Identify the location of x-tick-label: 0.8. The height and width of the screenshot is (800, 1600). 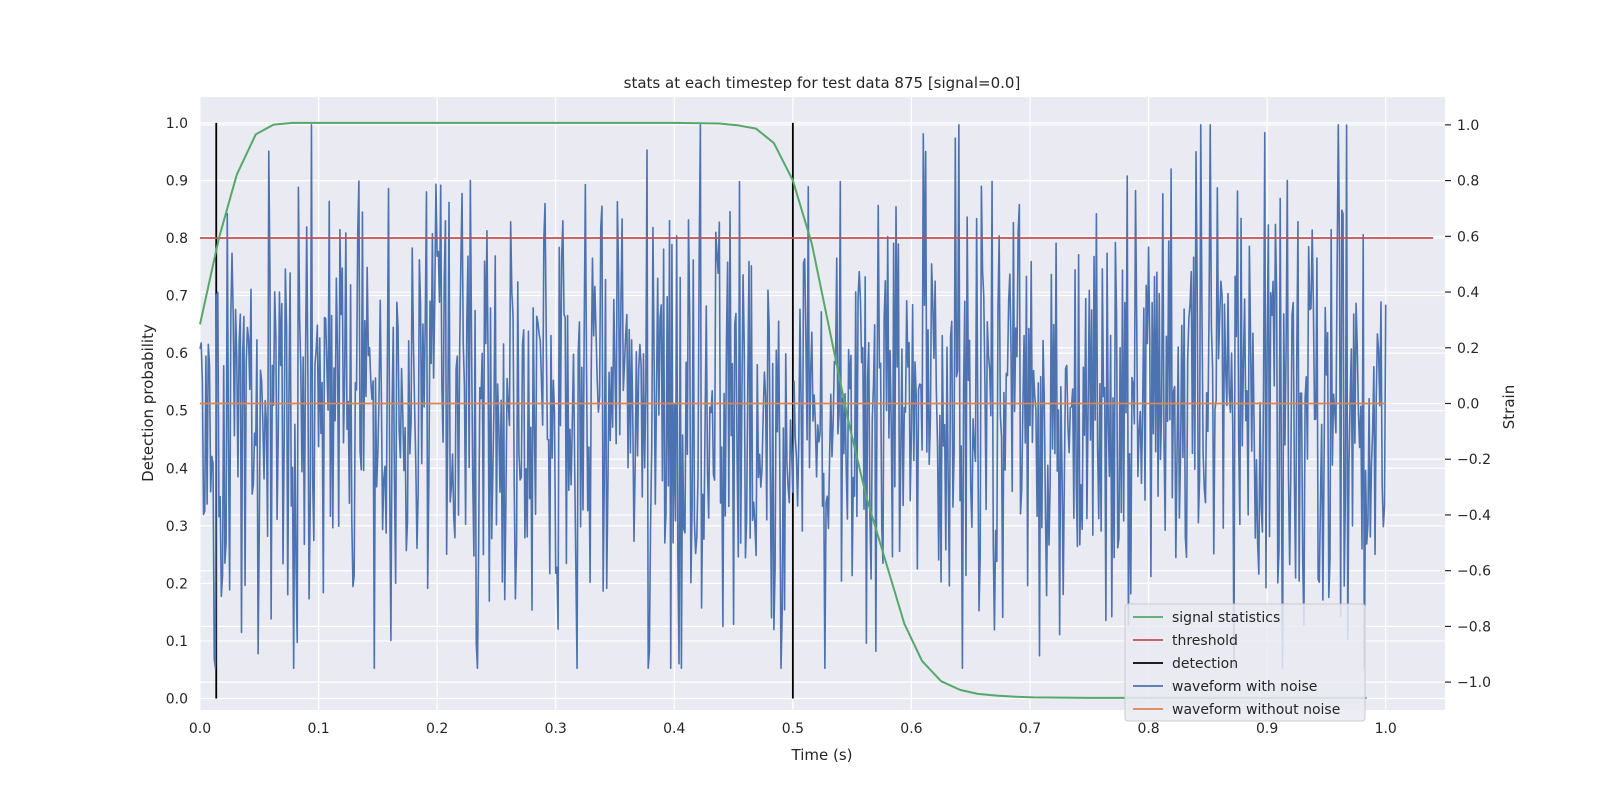
(1148, 729).